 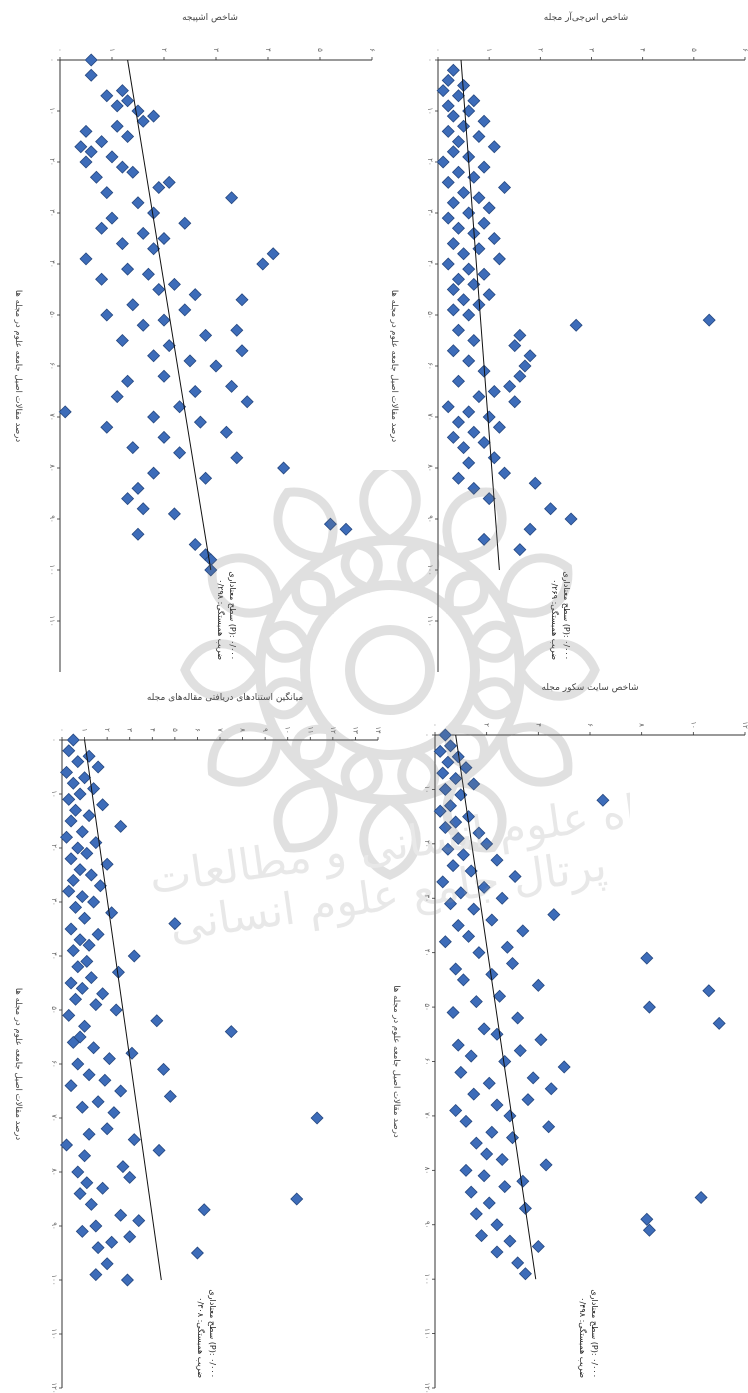 I want to click on correlation-annotation: ضریب همبستگی: ۰/۳۰۸, so click(x=201, y=1337).